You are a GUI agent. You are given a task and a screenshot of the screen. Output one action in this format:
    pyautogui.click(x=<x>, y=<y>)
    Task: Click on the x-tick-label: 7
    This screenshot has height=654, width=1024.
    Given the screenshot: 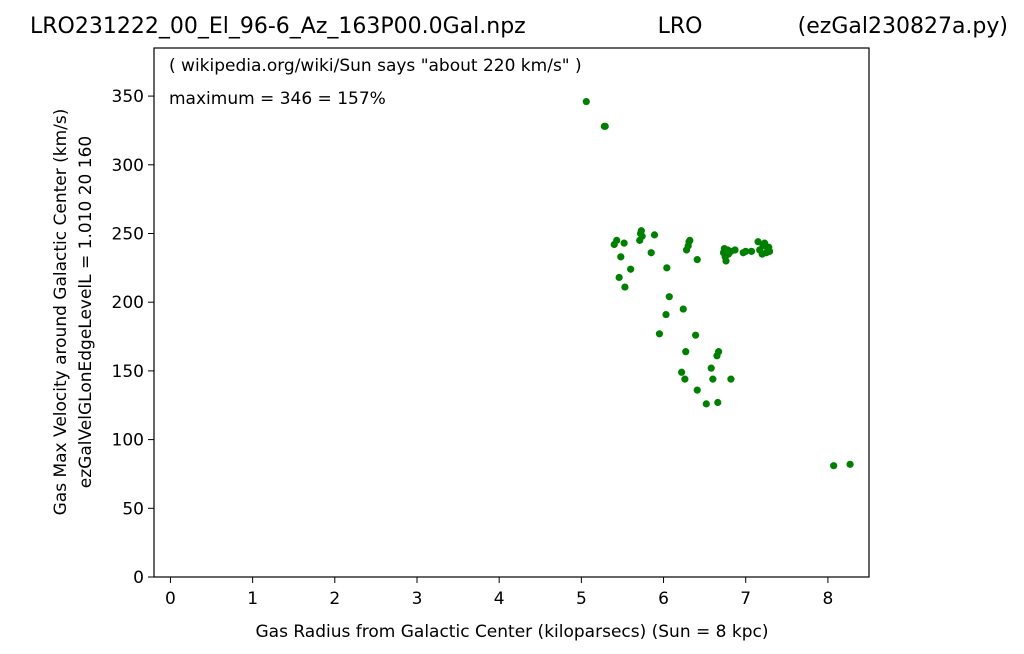 What is the action you would take?
    pyautogui.click(x=745, y=599)
    